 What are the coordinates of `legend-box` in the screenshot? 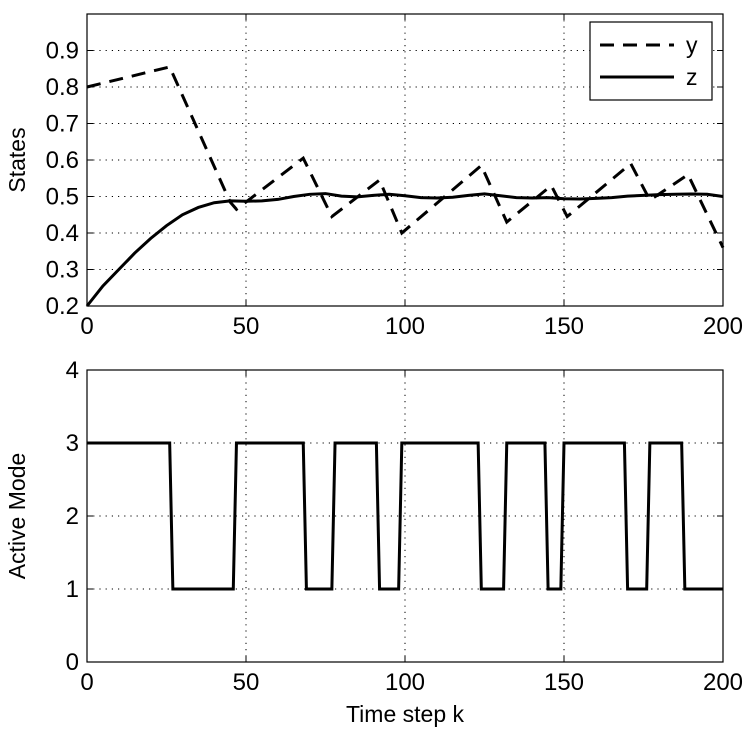 It's located at (651, 61).